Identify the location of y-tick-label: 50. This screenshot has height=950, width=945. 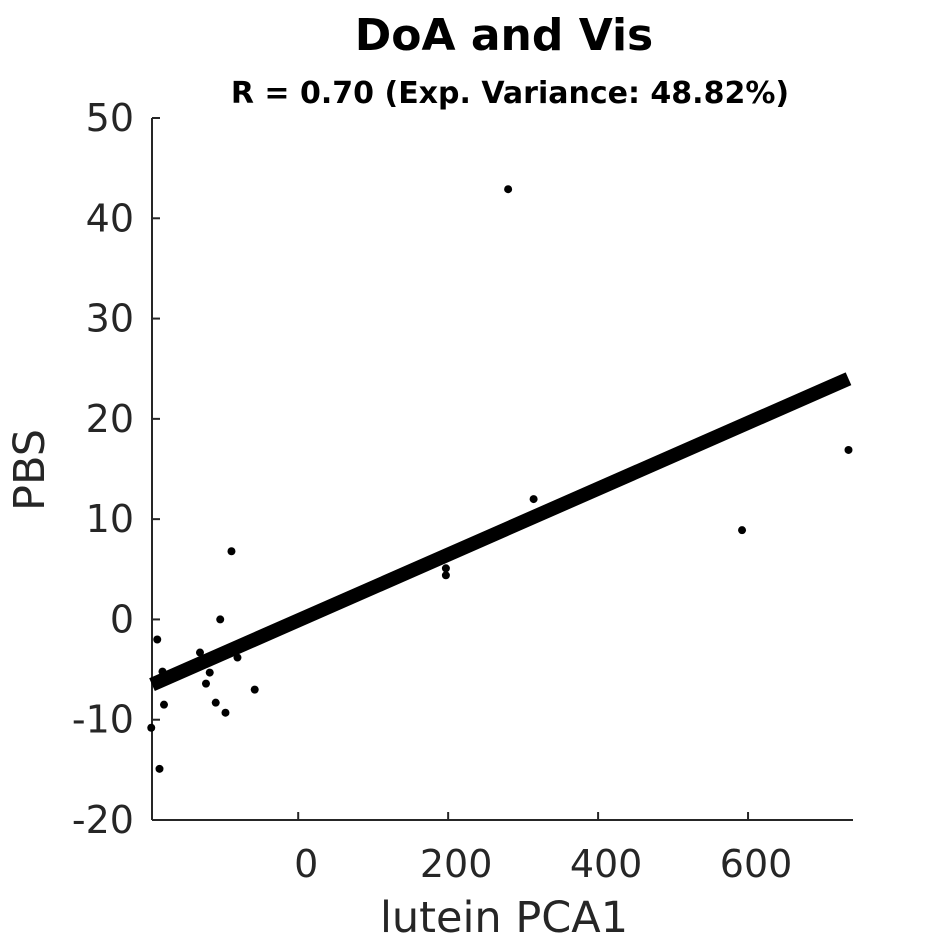
(110, 118).